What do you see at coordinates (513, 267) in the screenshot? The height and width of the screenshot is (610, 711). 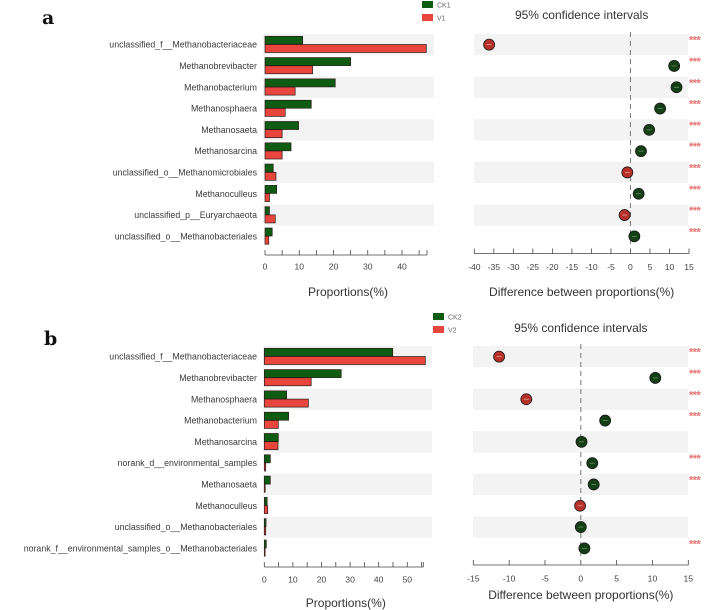 I see `ci-x-tick-label: -30` at bounding box center [513, 267].